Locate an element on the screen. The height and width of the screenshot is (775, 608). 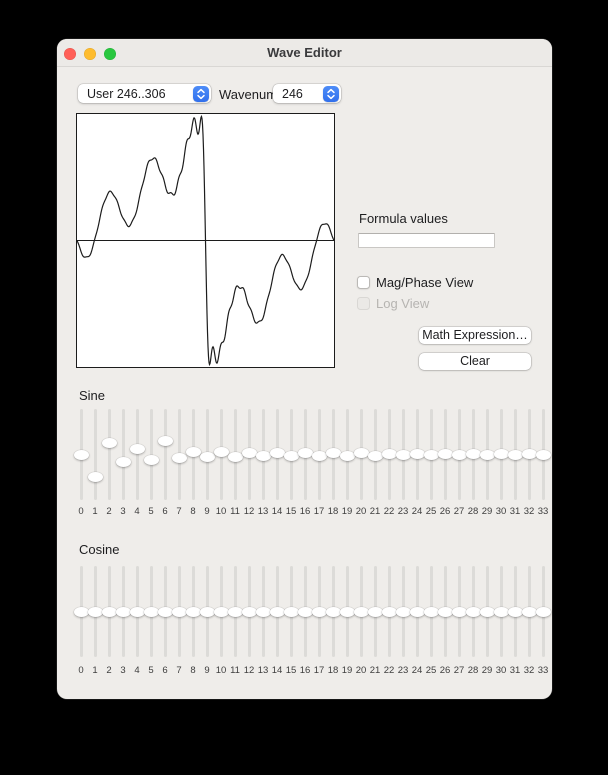
minimize-button is located at coordinates (90, 54).